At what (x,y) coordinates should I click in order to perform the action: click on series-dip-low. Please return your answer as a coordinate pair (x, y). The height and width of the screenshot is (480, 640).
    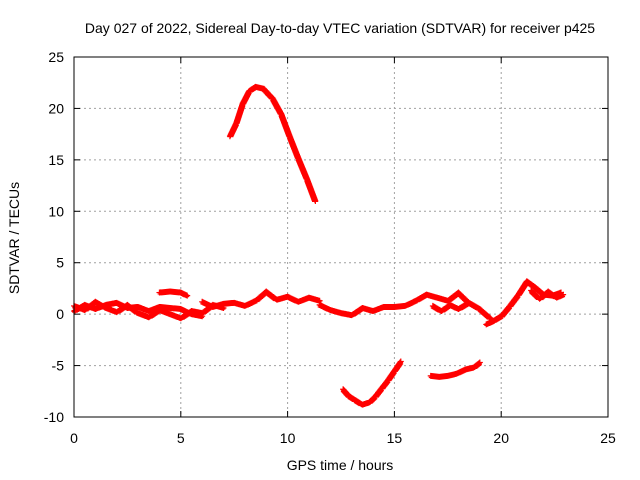
    Looking at the image, I should click on (372, 383).